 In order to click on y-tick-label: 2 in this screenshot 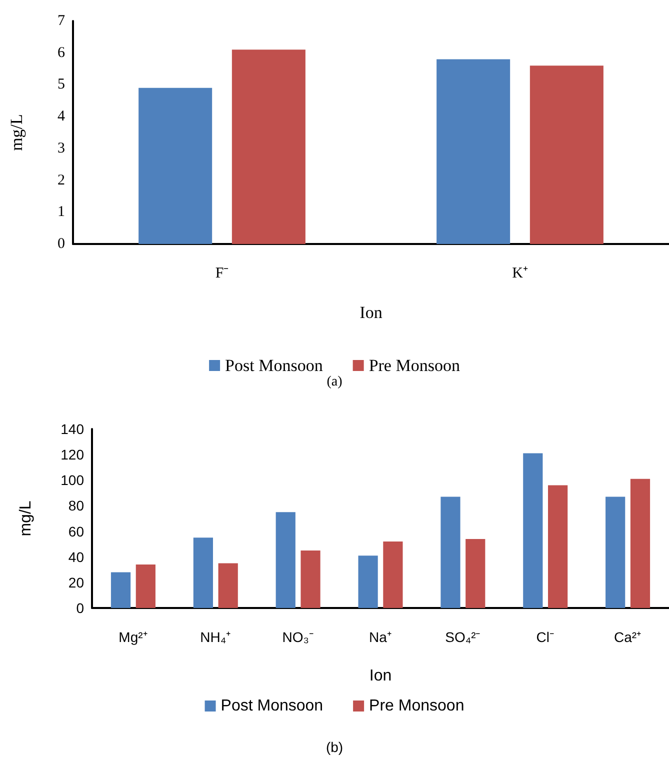, I will do `click(61, 180)`.